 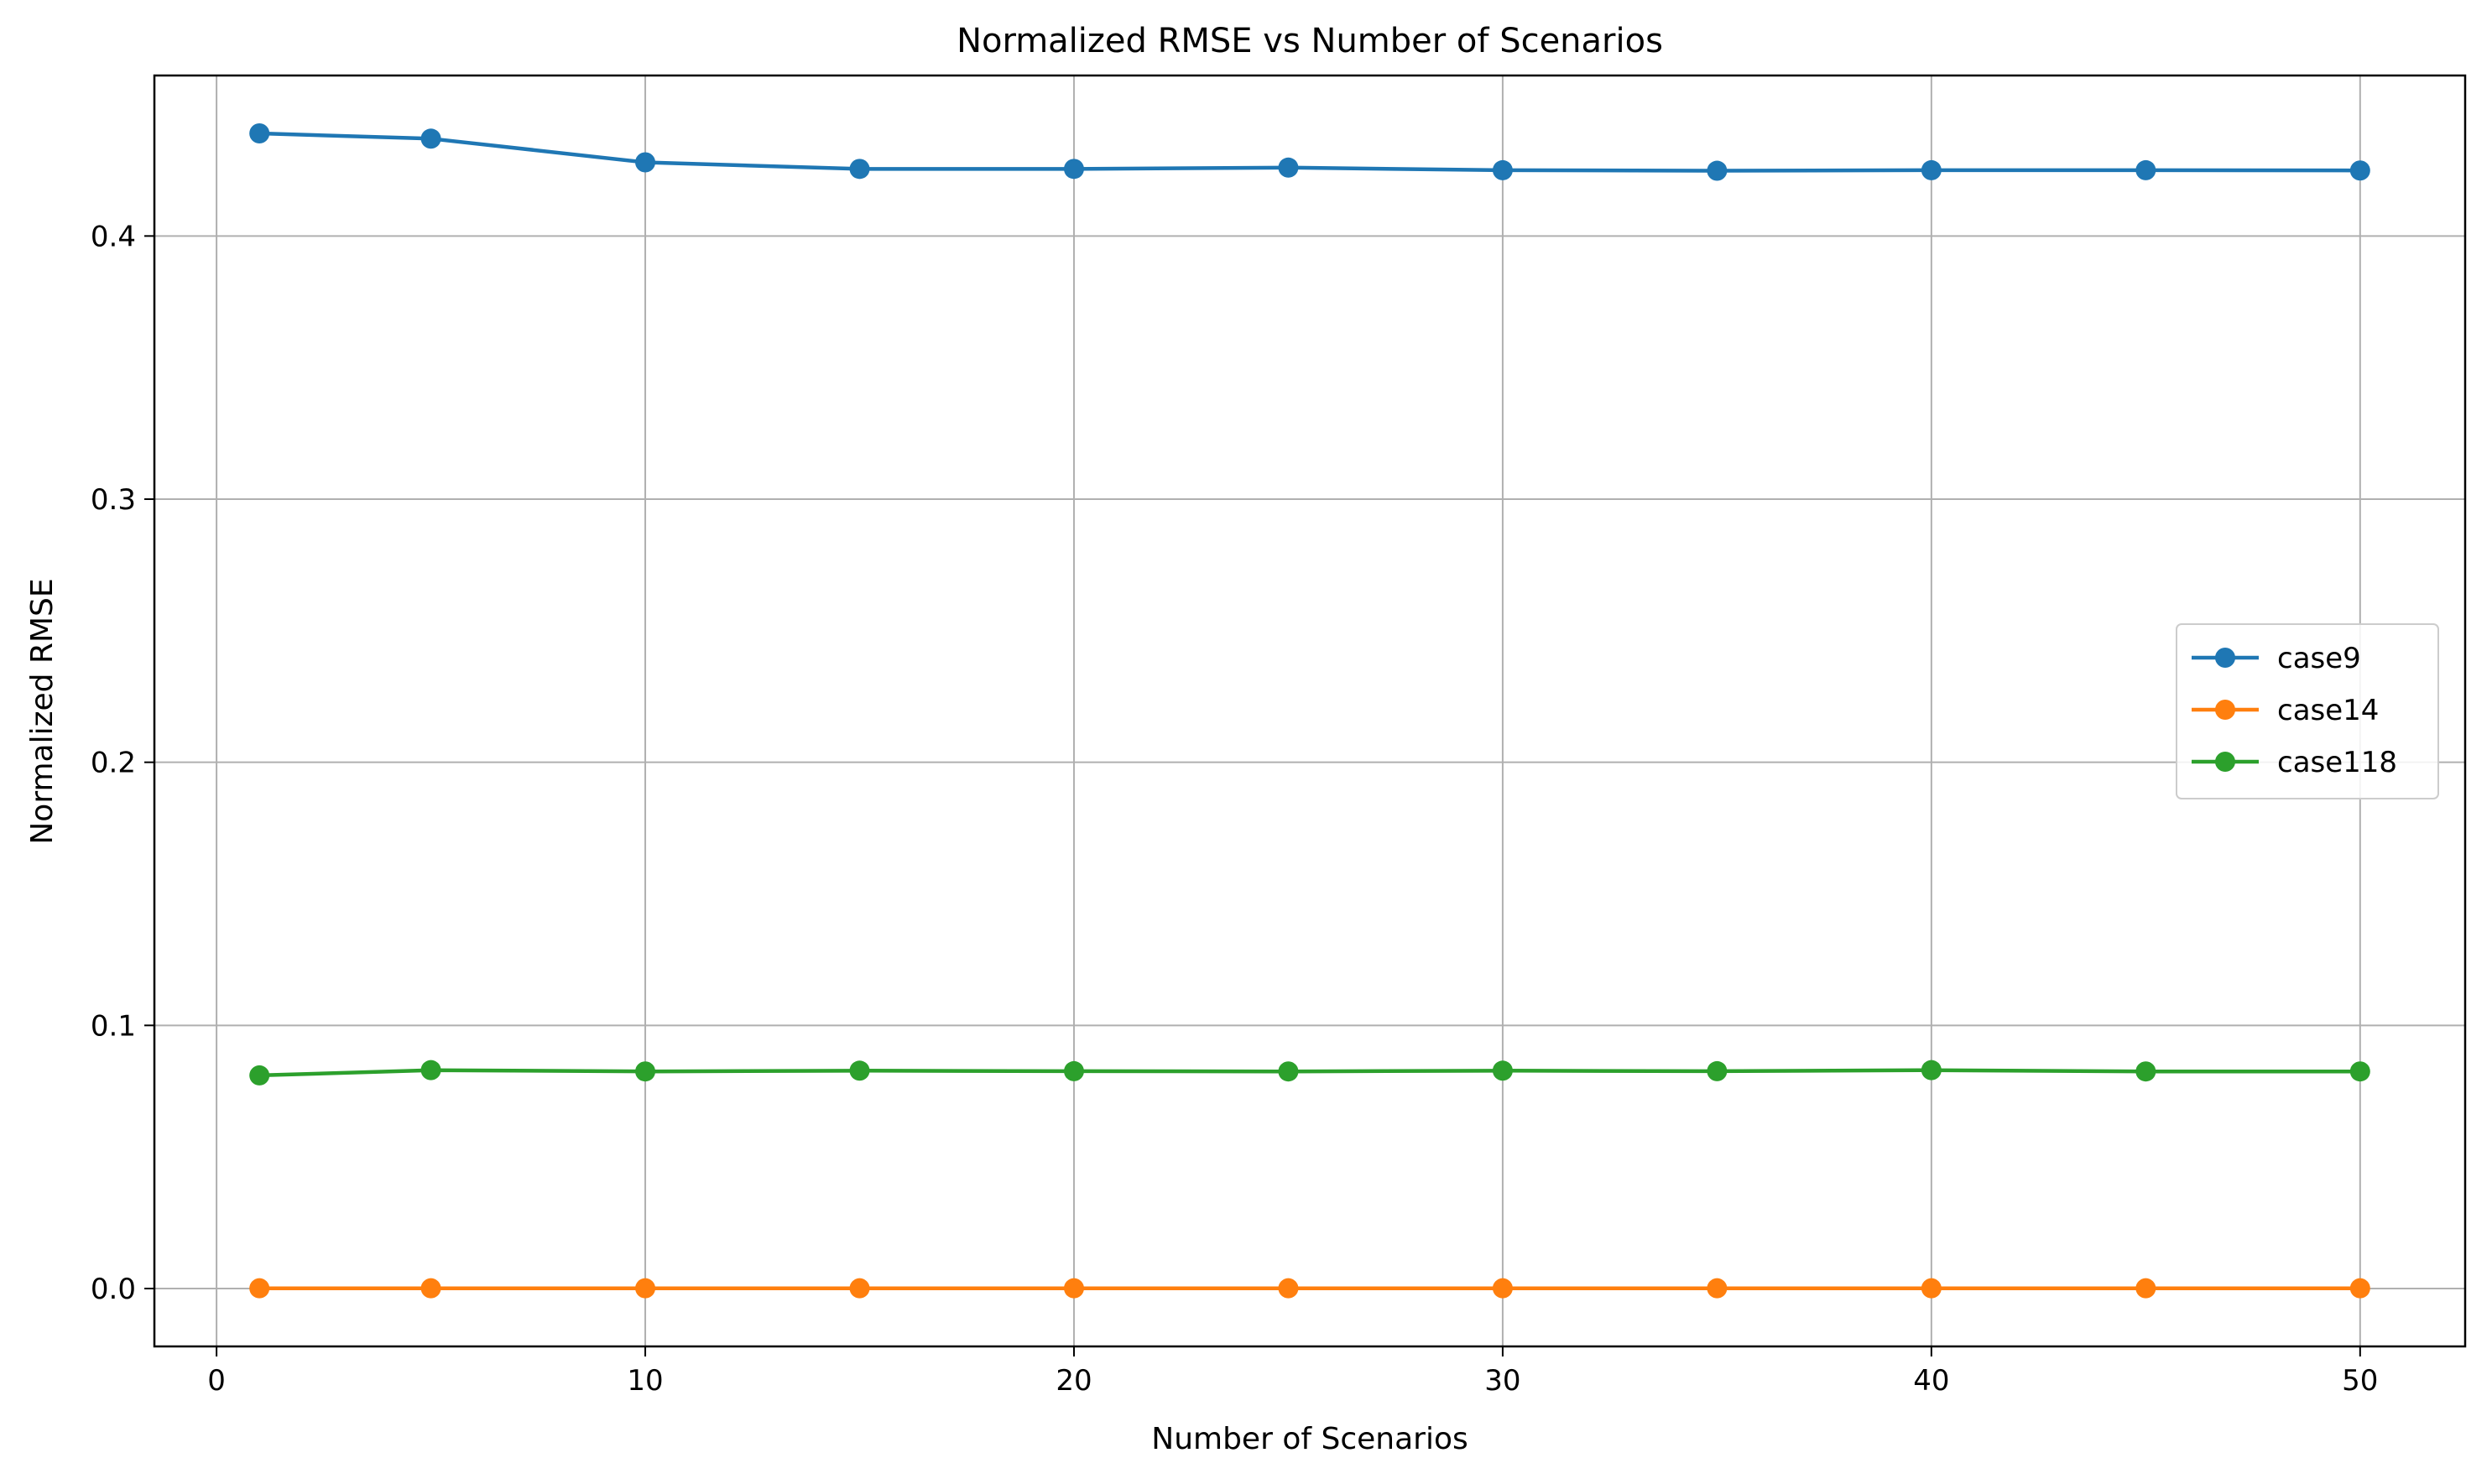 I want to click on x-axis-label: Number of Scenarios, so click(x=1310, y=1439).